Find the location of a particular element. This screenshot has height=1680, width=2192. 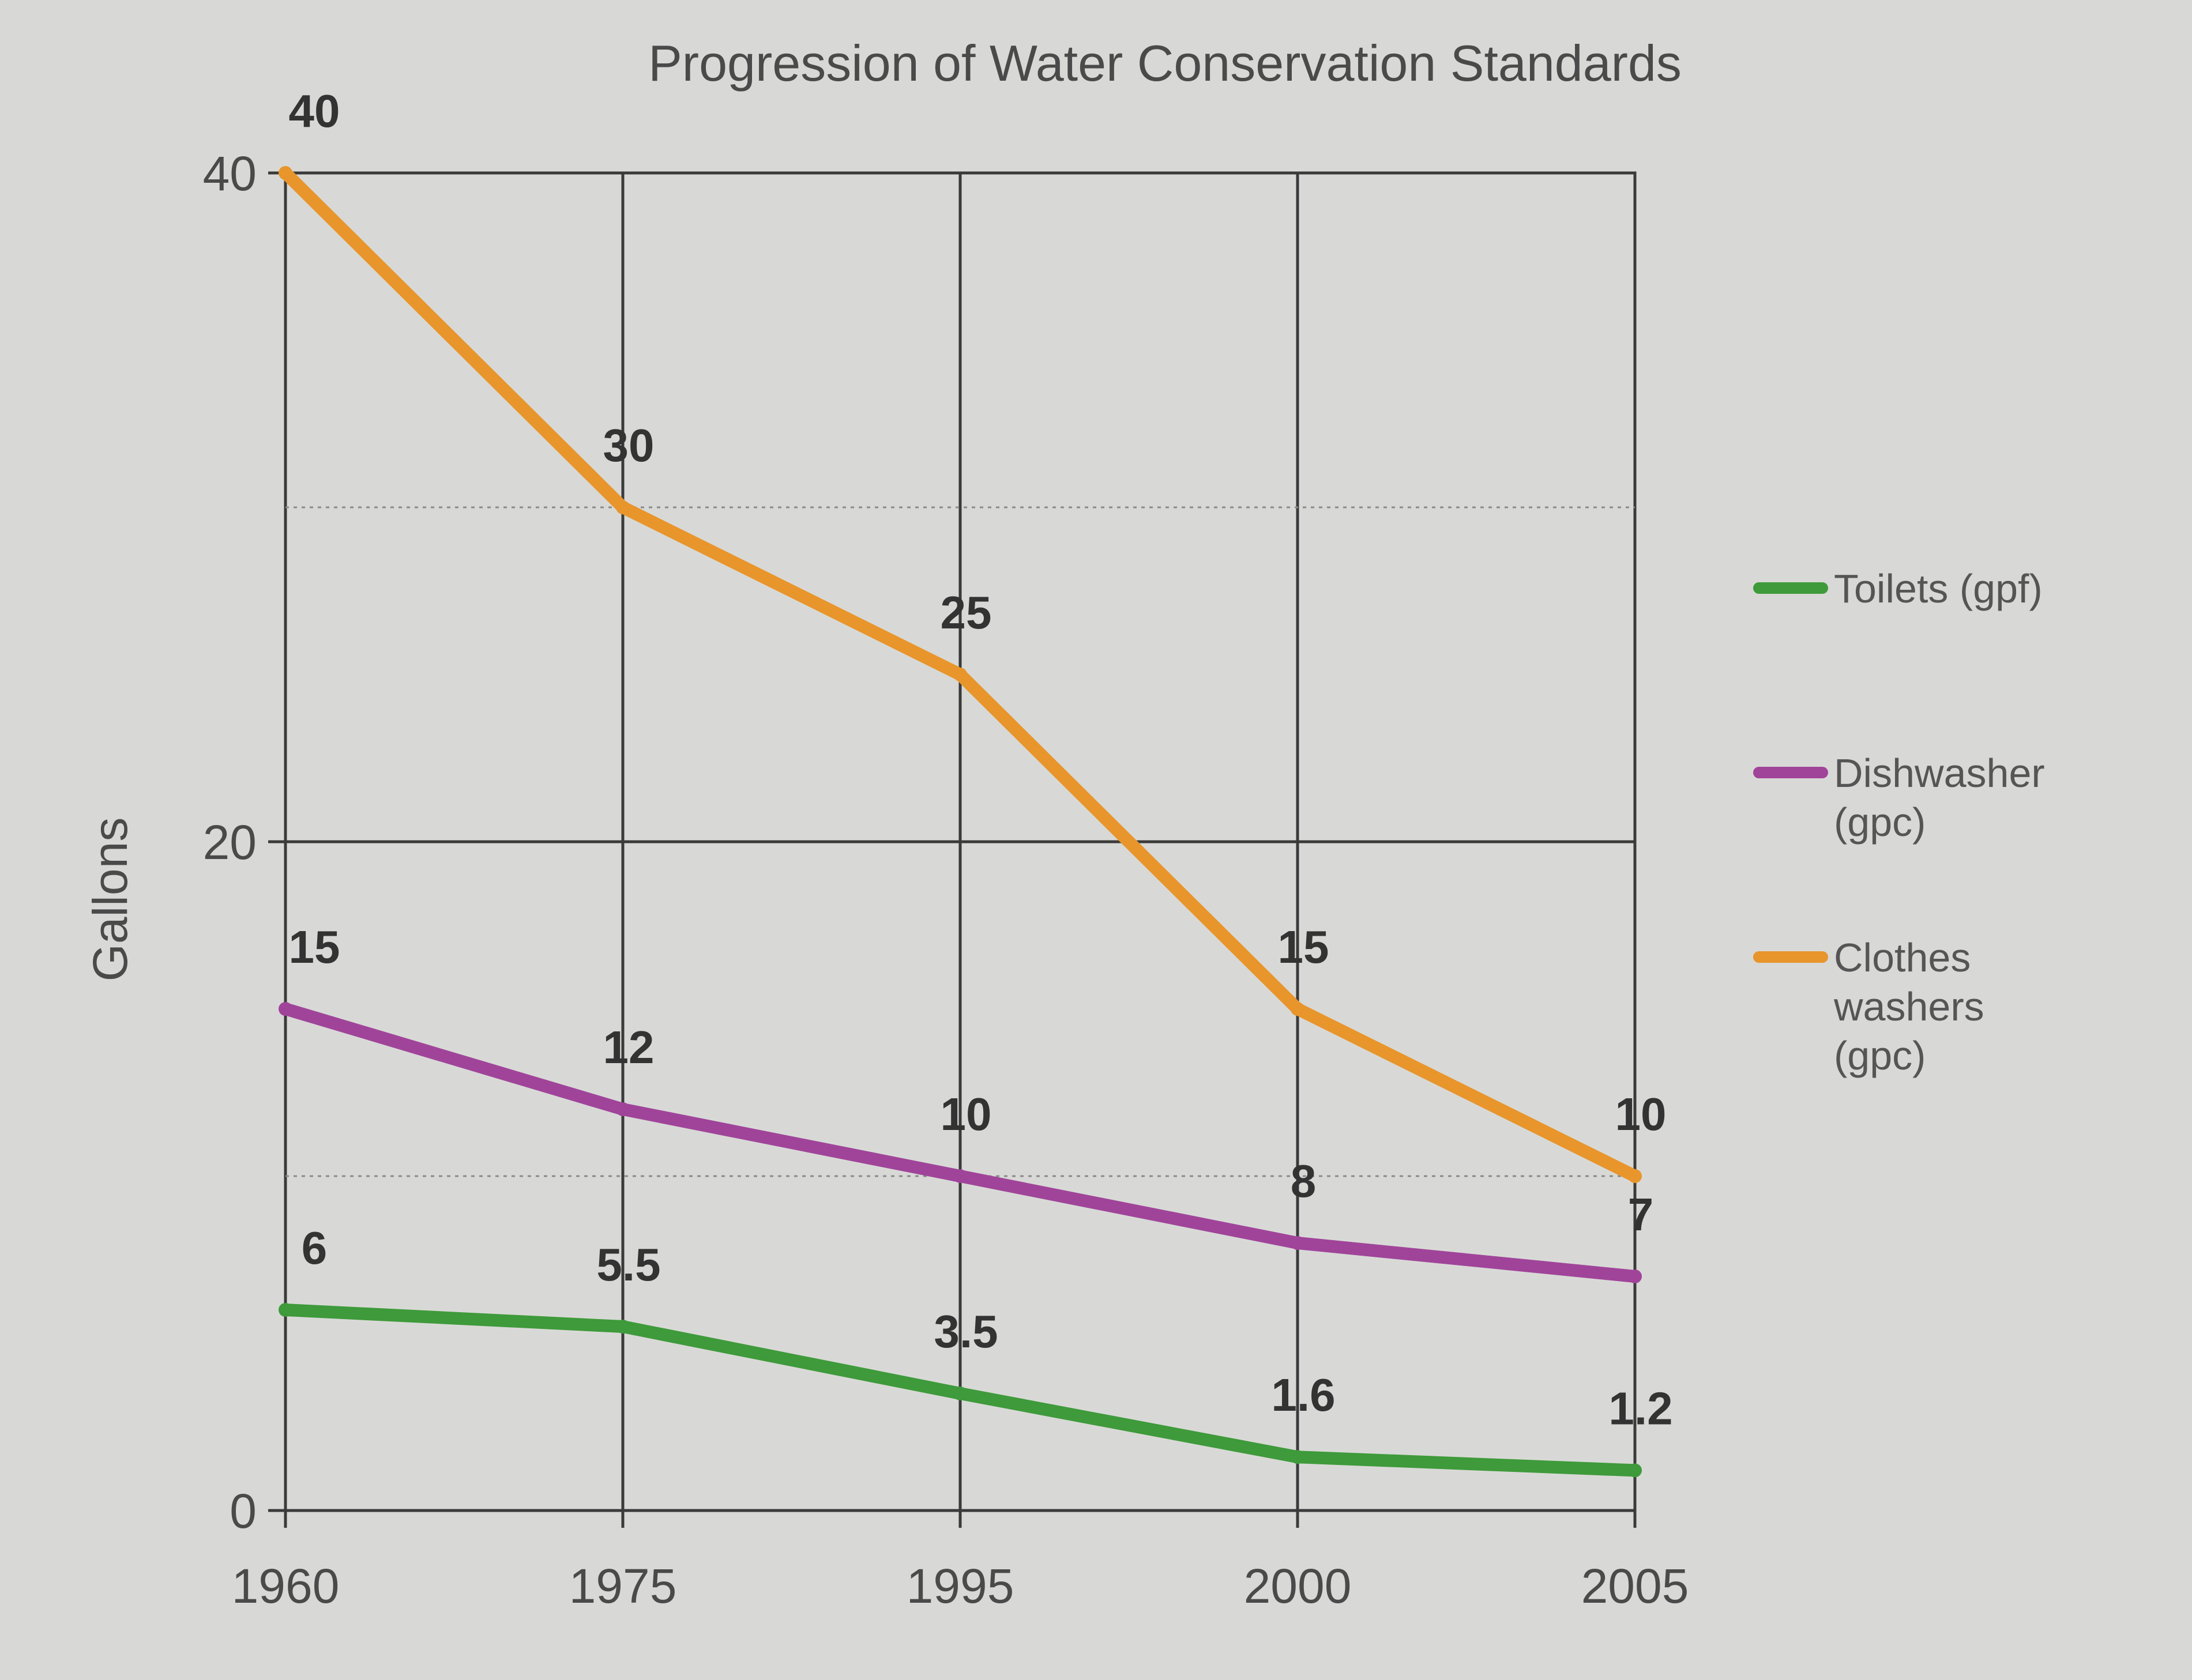

y-tick-label: 40 is located at coordinates (230, 174).